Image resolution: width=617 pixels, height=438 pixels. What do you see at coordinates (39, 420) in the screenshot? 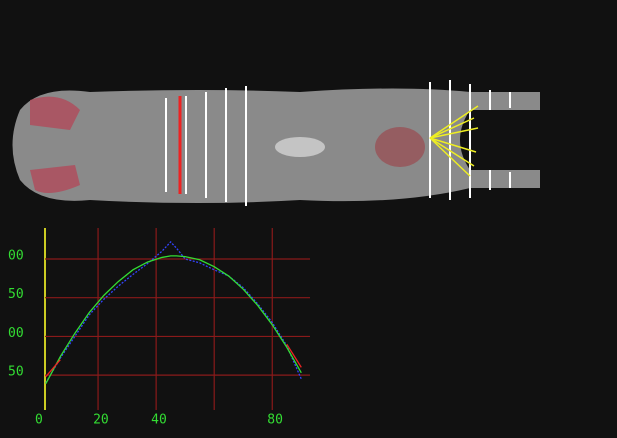
I see `x-tick-label: 0` at bounding box center [39, 420].